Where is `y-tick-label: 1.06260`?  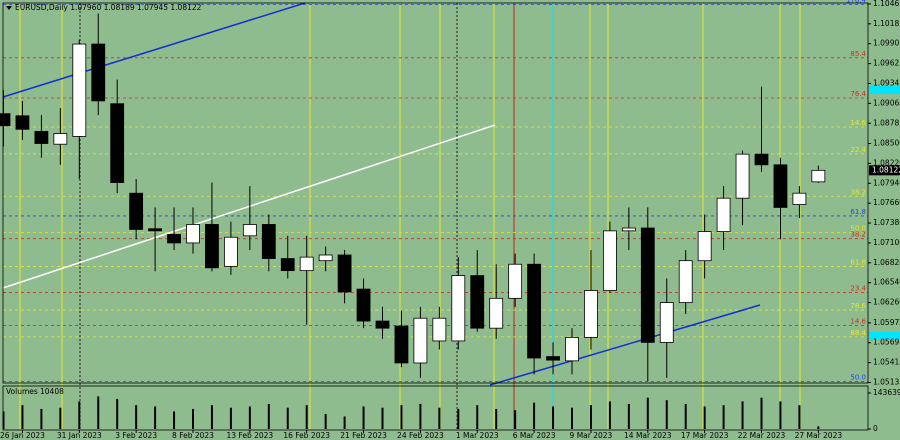
y-tick-label: 1.06260 is located at coordinates (886, 302).